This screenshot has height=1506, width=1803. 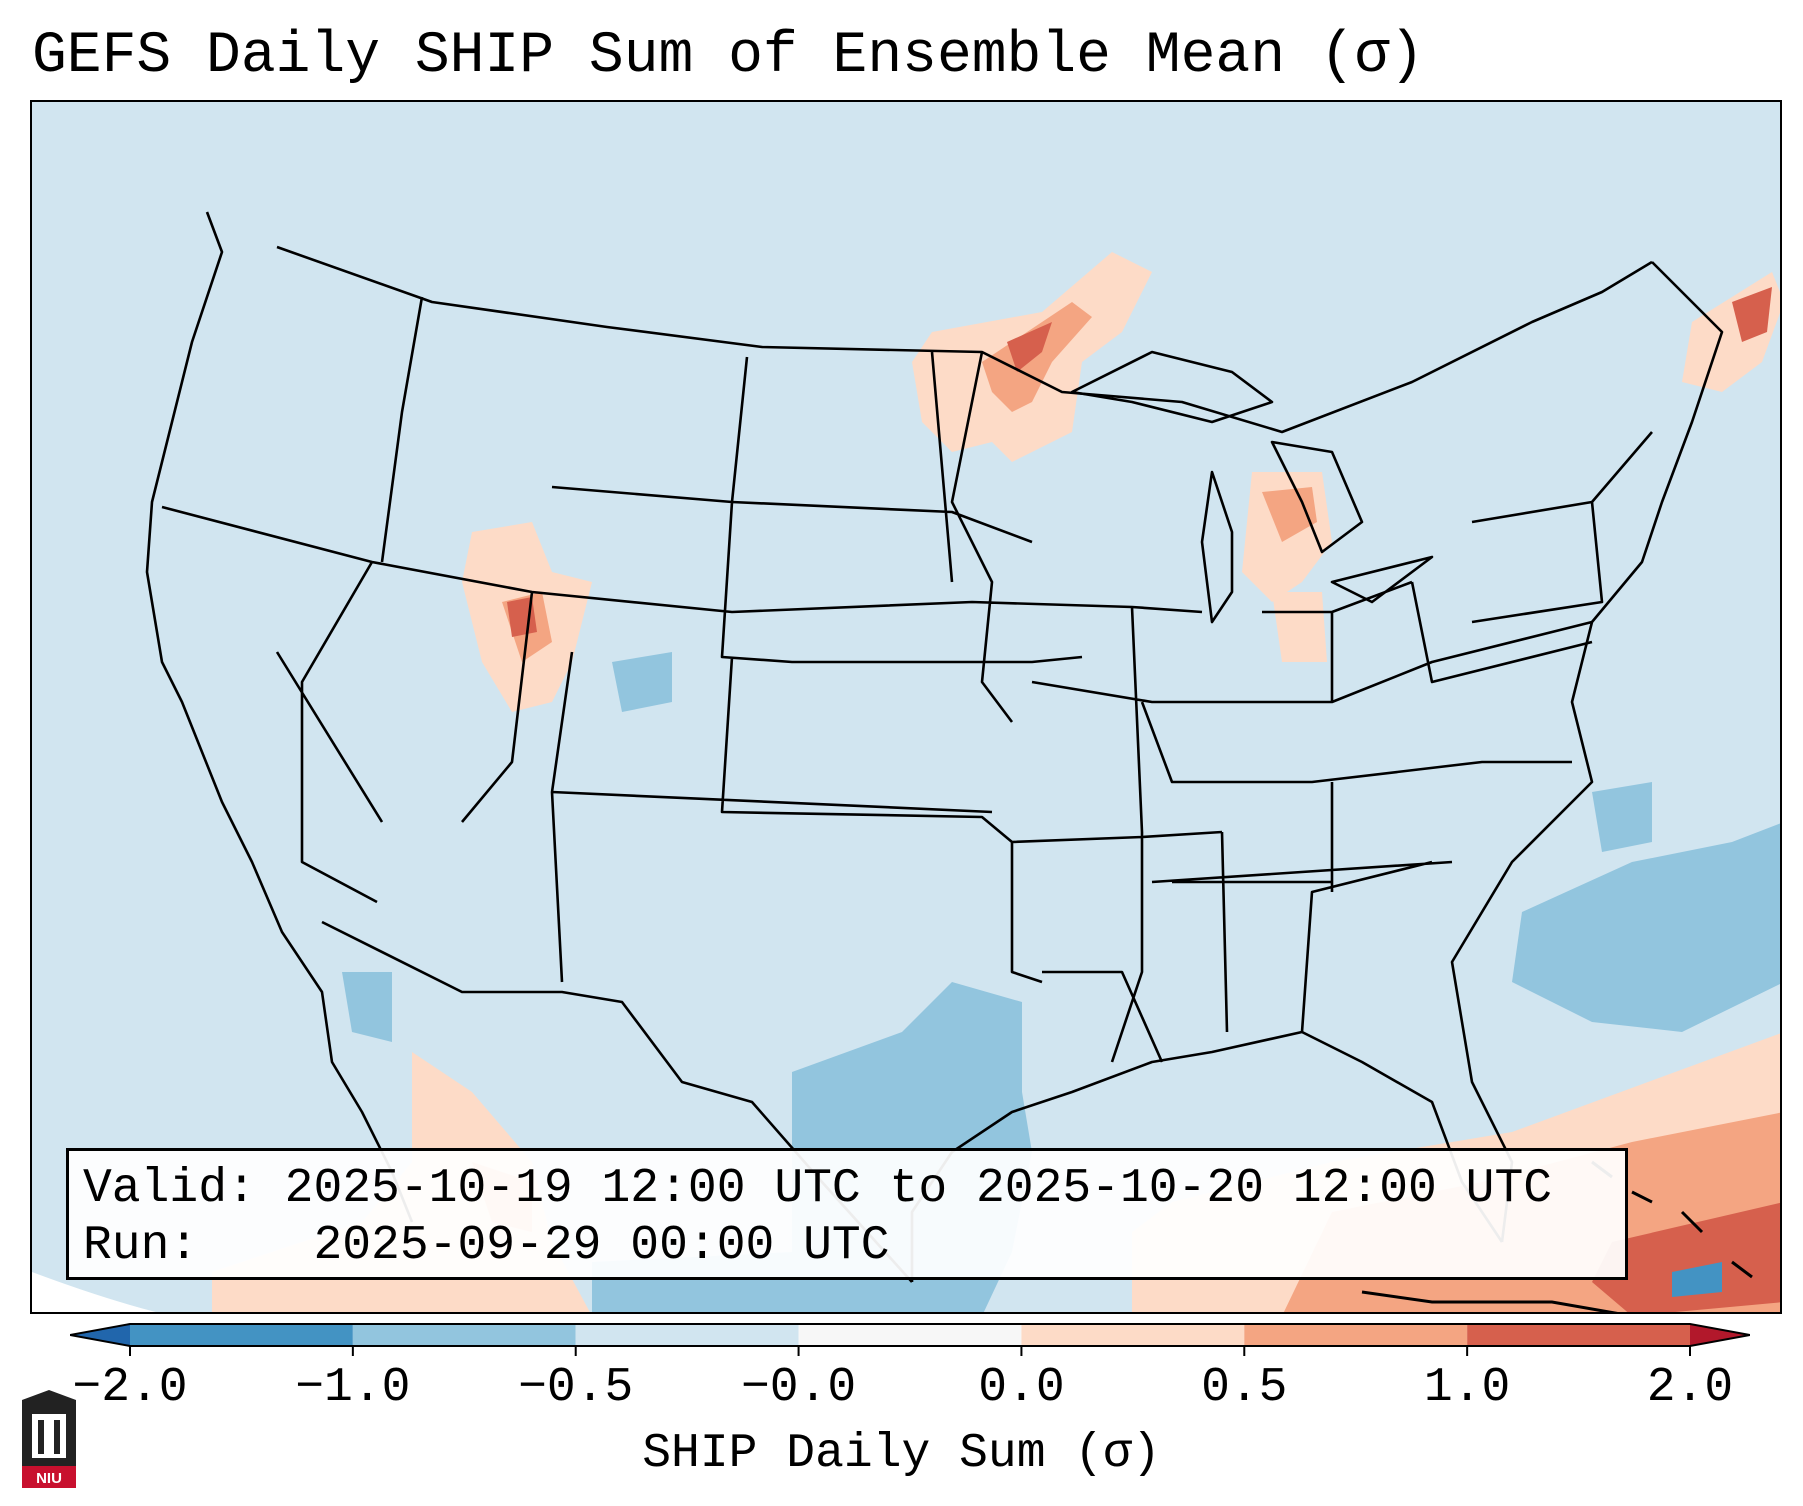 What do you see at coordinates (49, 1478) in the screenshot?
I see `logo-text: NIU` at bounding box center [49, 1478].